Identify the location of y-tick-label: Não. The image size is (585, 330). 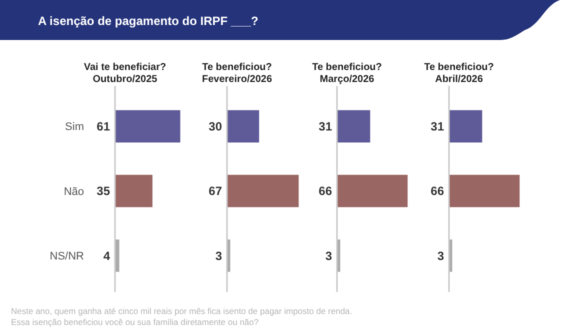
(74, 192).